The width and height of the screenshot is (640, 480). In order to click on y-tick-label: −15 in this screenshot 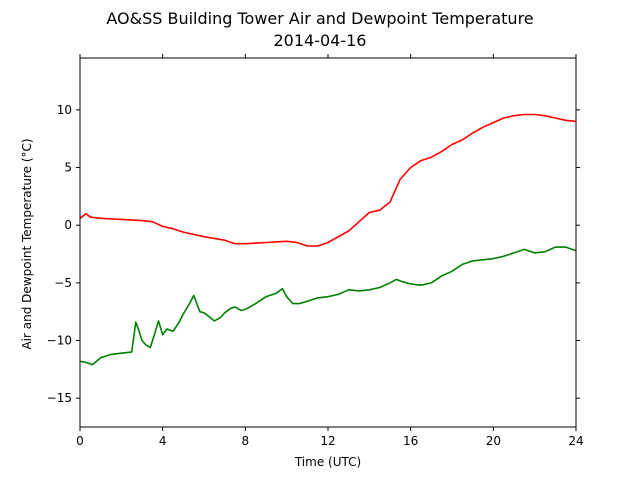, I will do `click(59, 398)`.